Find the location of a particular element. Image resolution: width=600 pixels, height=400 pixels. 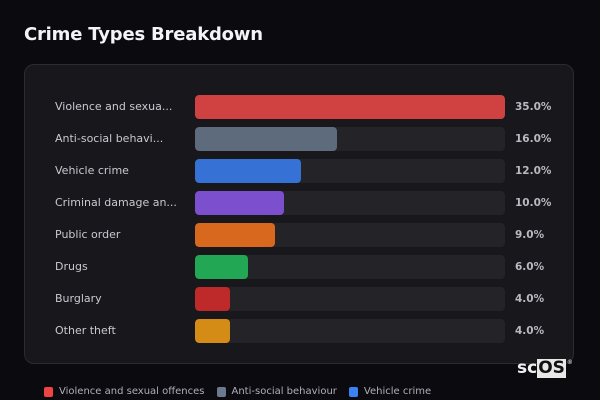

bar-label: Public order is located at coordinates (88, 234).